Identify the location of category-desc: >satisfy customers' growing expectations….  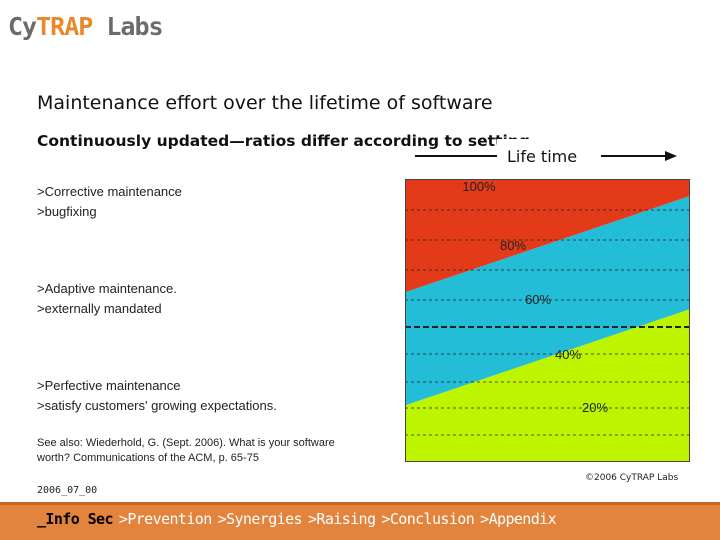
(157, 405).